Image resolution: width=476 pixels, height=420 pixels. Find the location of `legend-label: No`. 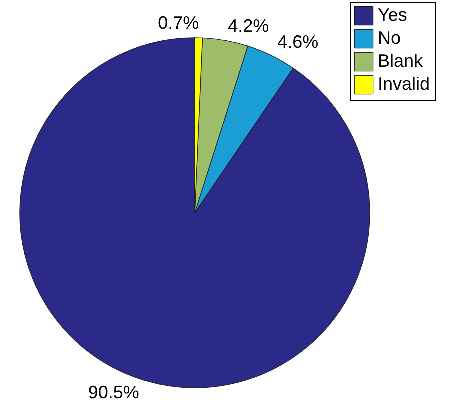

legend-label: No is located at coordinates (390, 38).